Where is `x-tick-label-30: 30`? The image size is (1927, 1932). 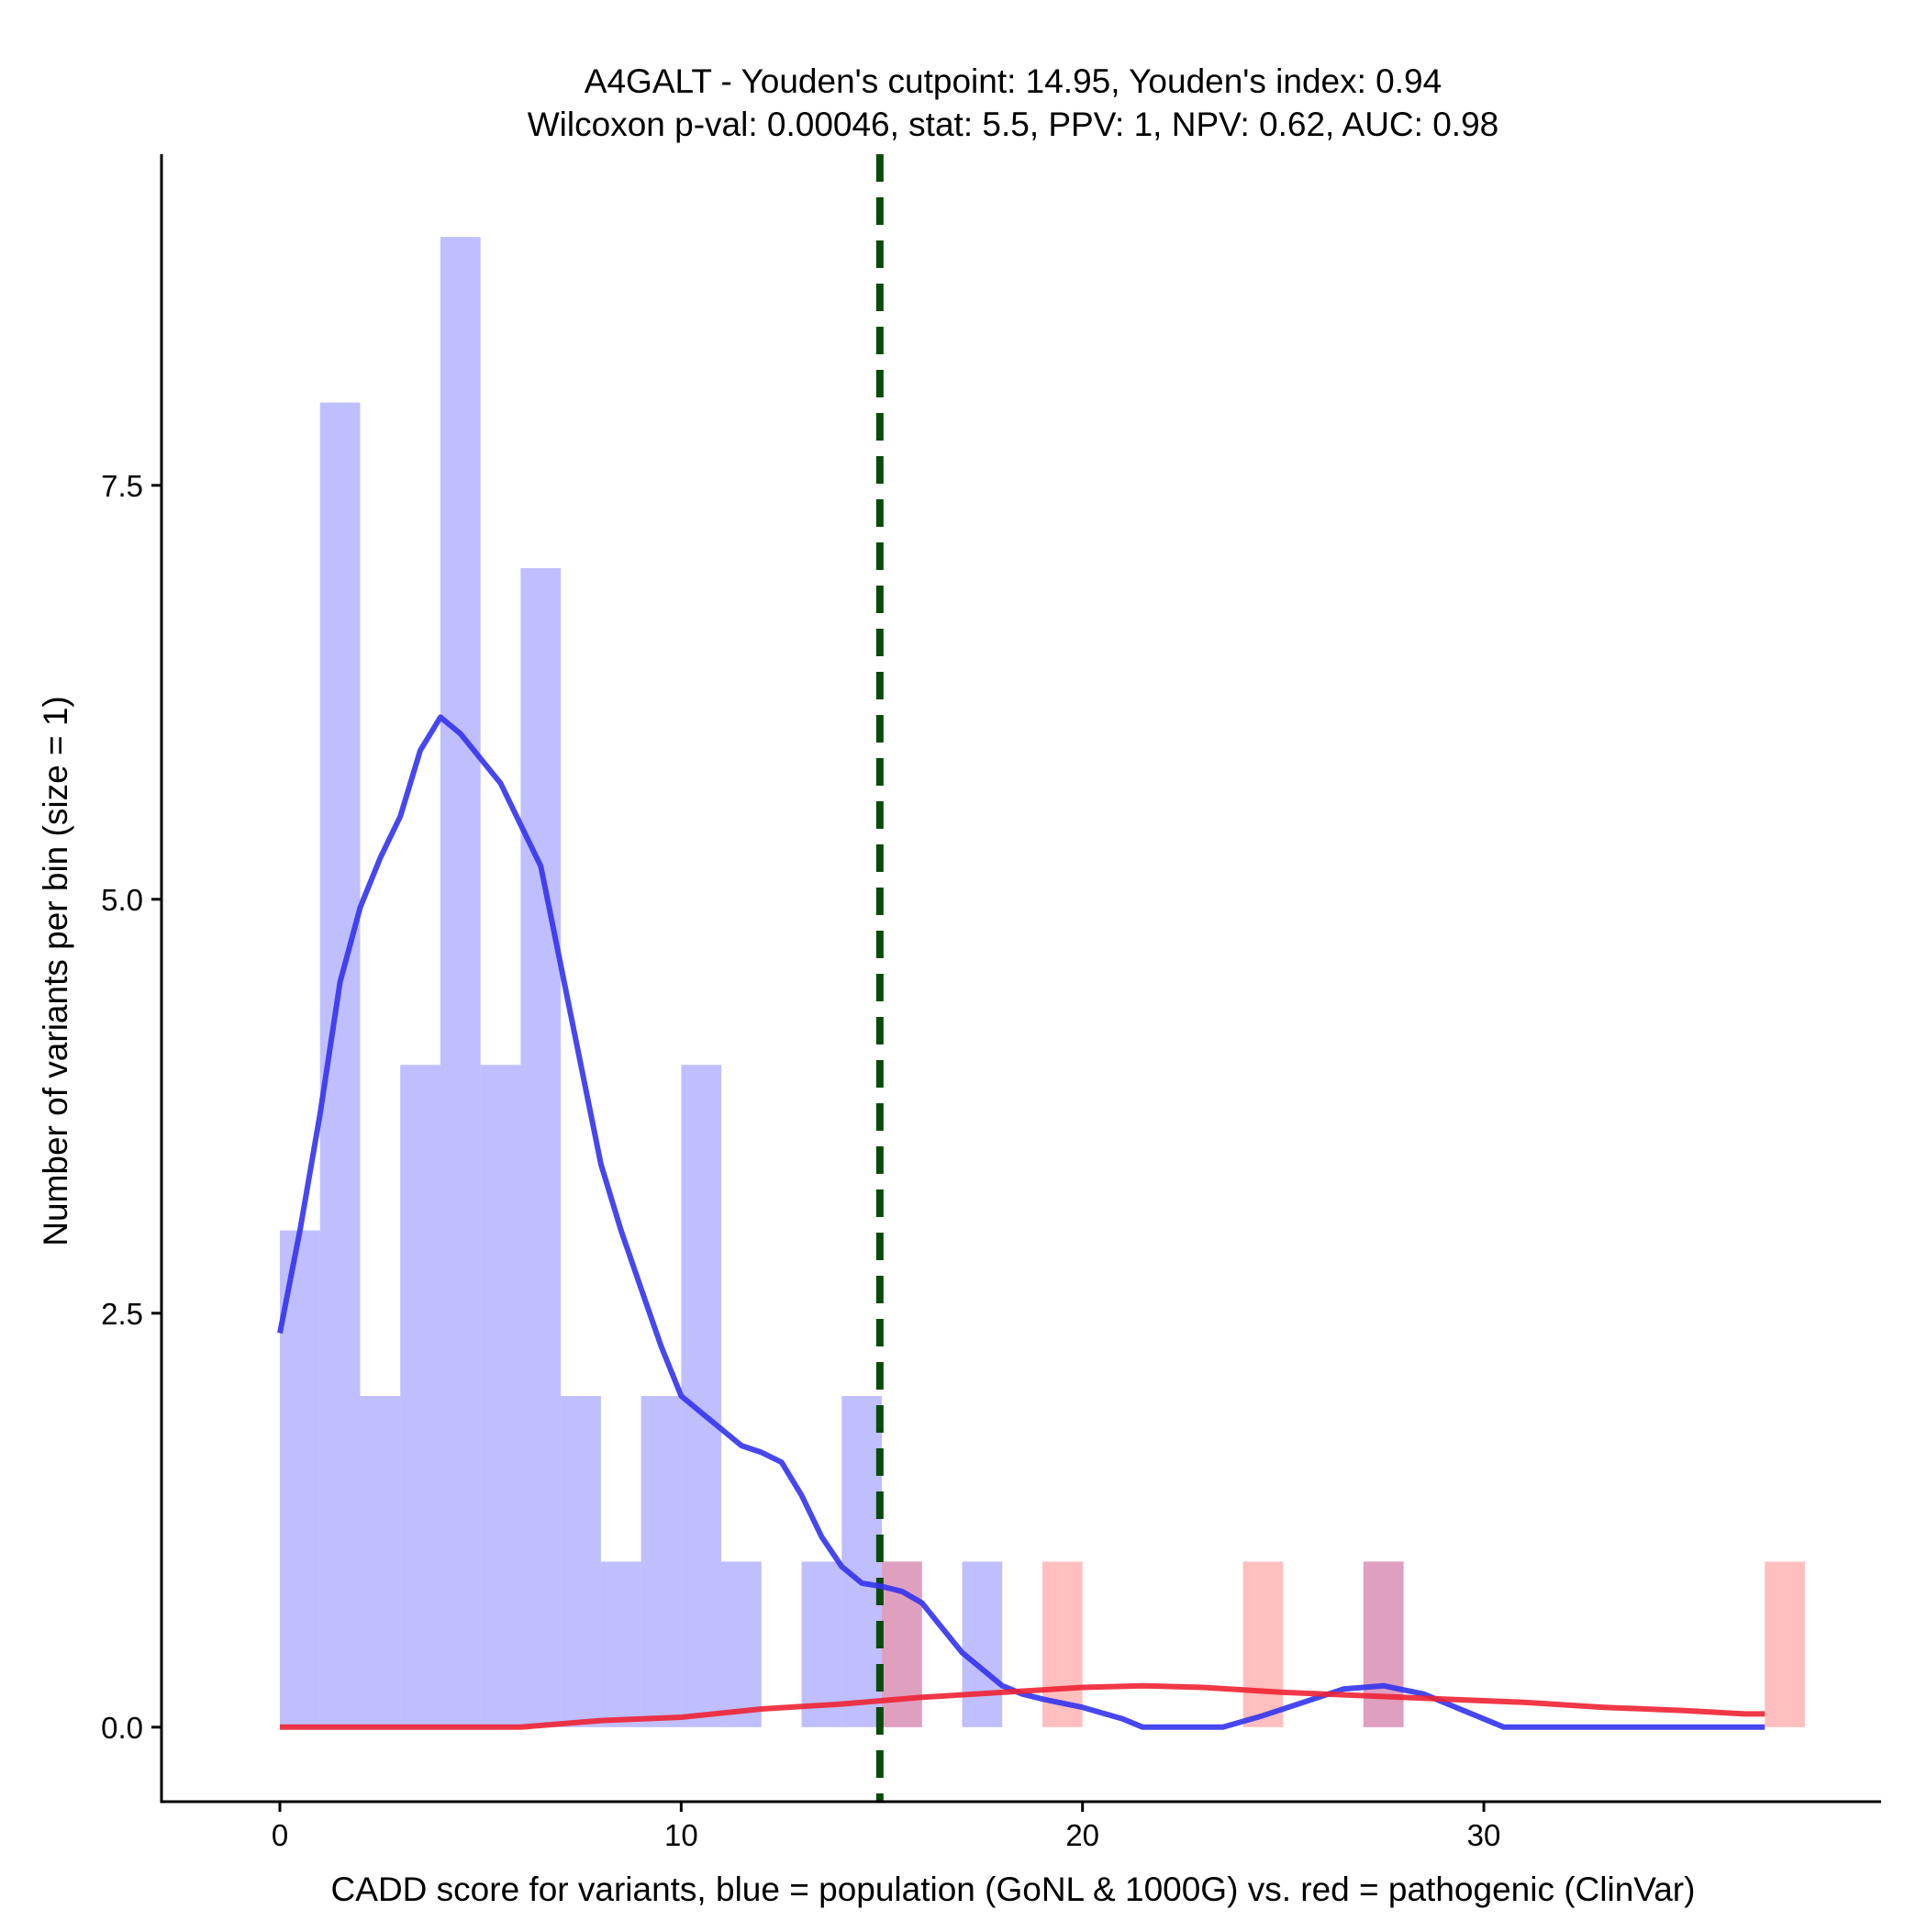 x-tick-label-30: 30 is located at coordinates (1484, 1835).